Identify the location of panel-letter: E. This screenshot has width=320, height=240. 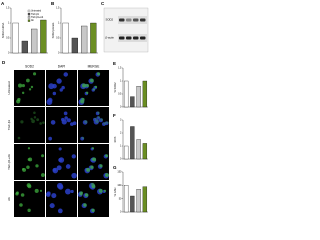
(114, 63).